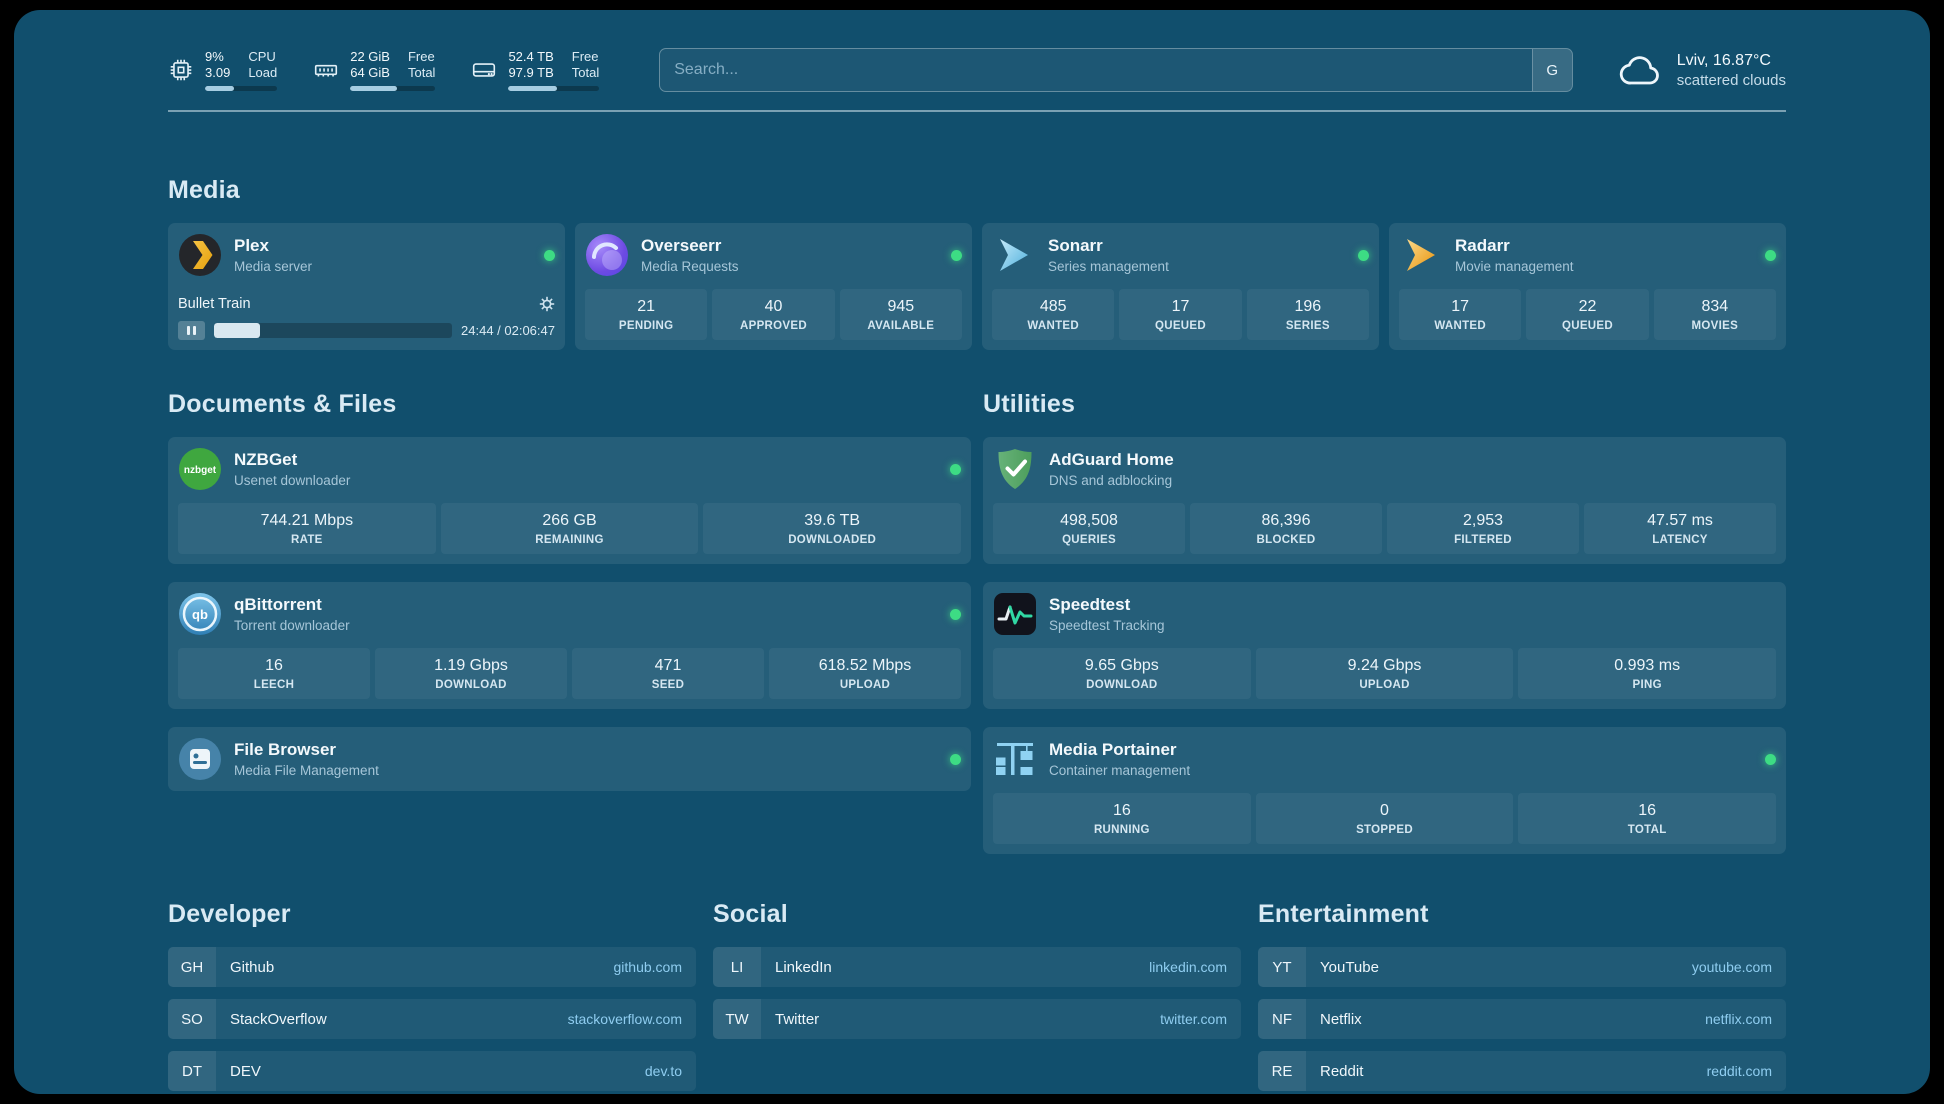  I want to click on svg-text: nzbget, so click(200, 470).